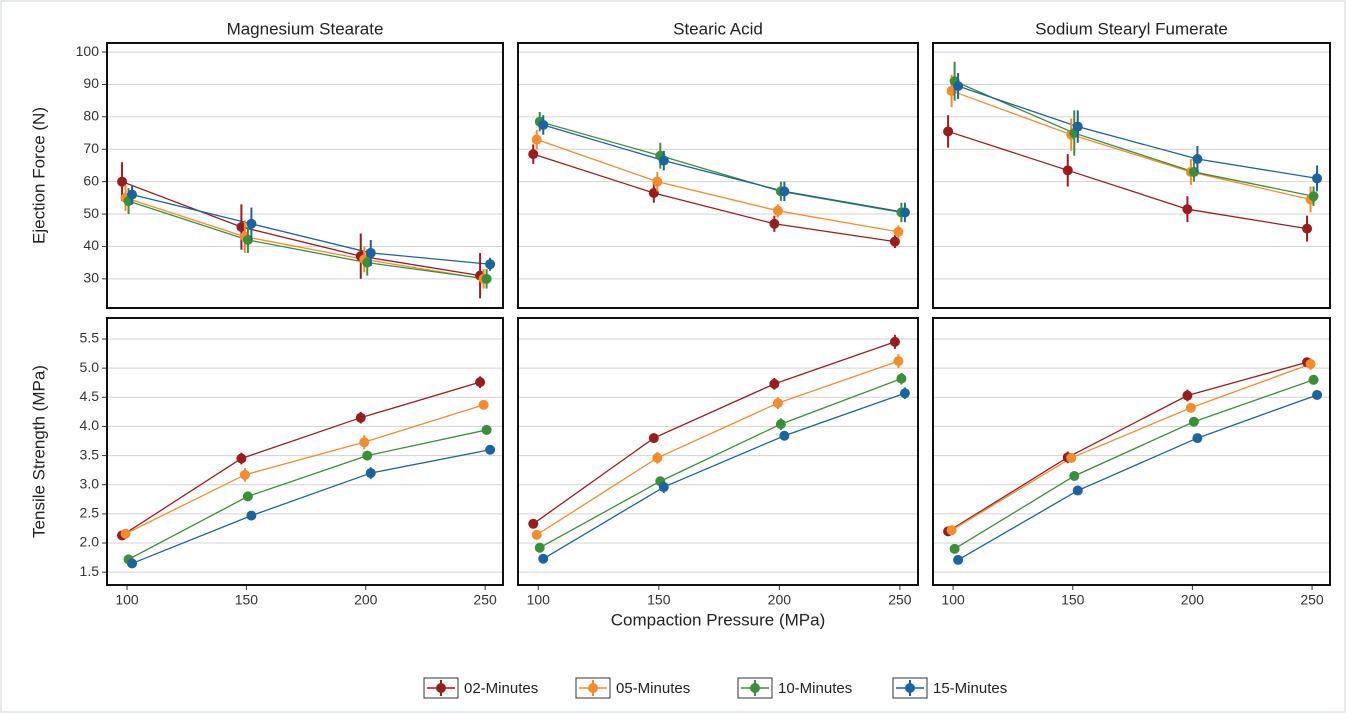 The height and width of the screenshot is (713, 1346). I want to click on legend-label: 15-Minutes, so click(970, 688).